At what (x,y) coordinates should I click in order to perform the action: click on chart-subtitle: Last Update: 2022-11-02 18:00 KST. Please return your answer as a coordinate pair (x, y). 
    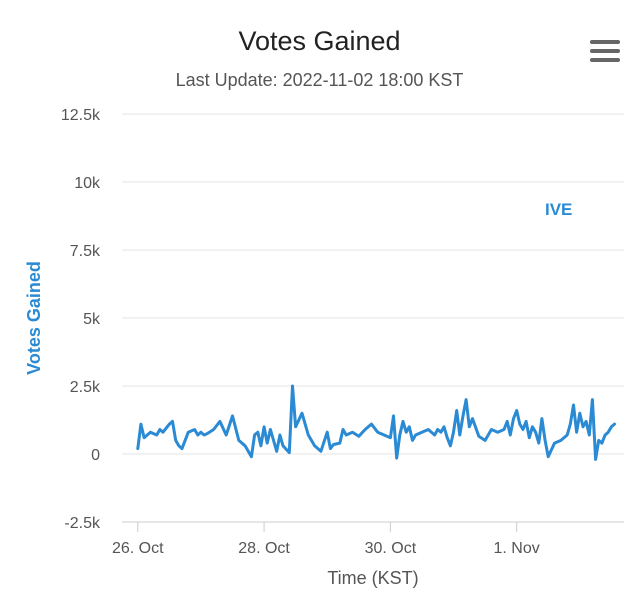
    Looking at the image, I should click on (319, 80).